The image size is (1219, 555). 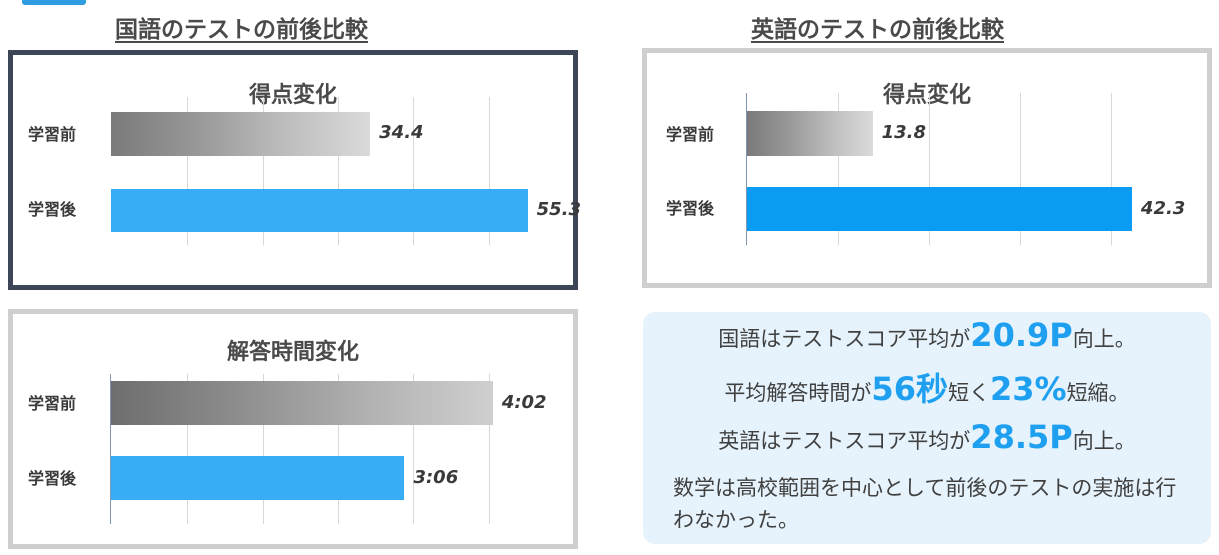 What do you see at coordinates (909, 389) in the screenshot?
I see `highlight-time-seconds: 56秒` at bounding box center [909, 389].